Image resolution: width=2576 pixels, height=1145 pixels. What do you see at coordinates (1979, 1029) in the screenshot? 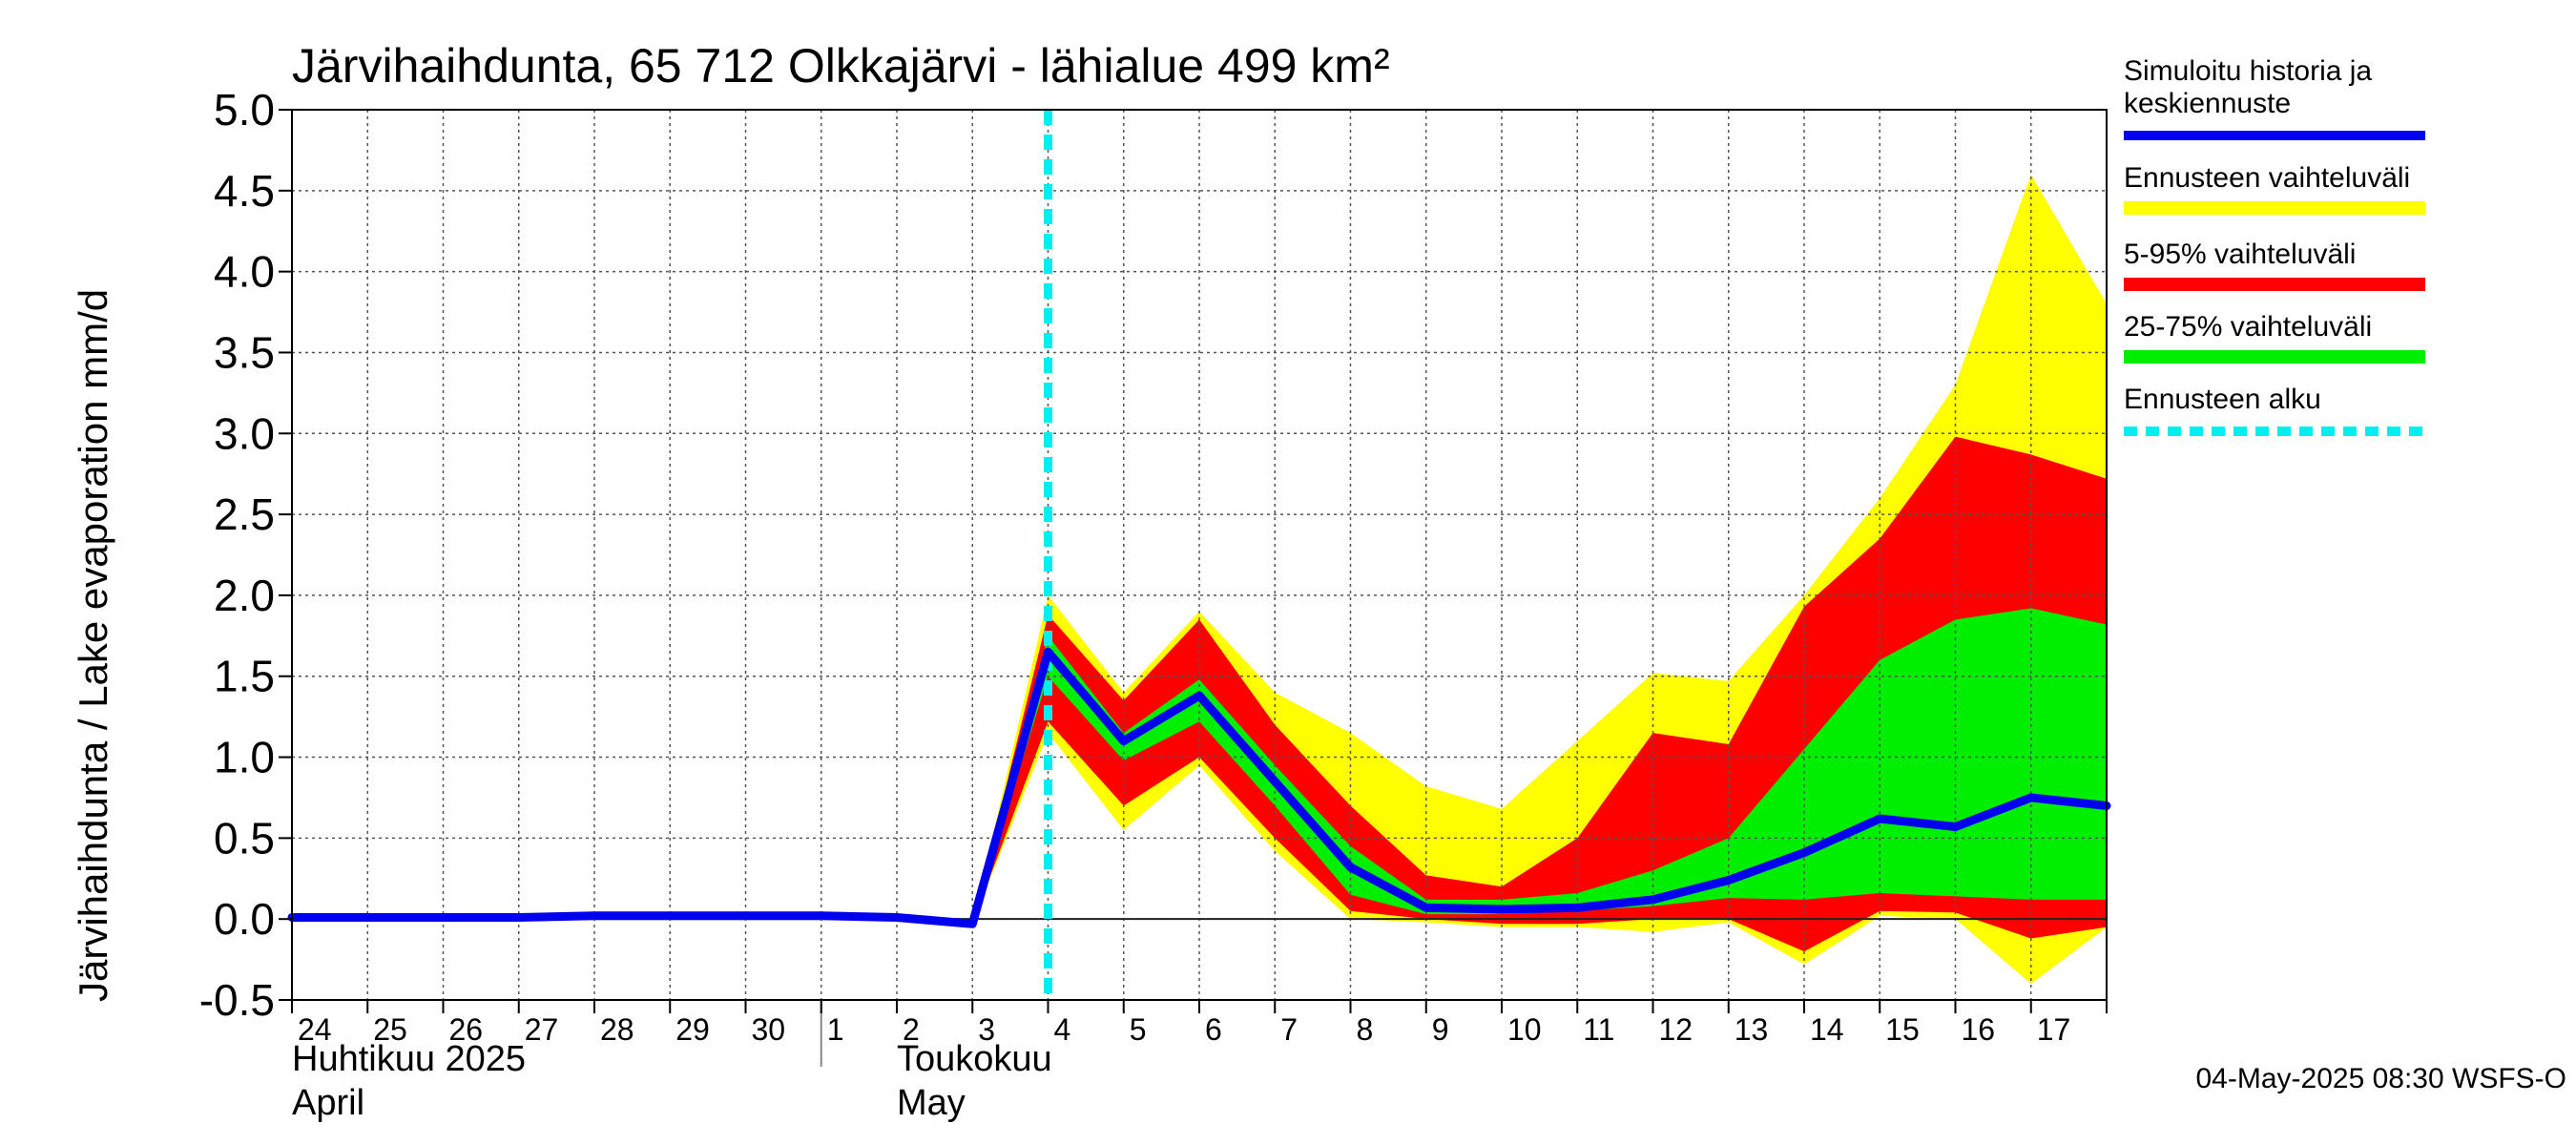
I see `x-tick-label: 16` at bounding box center [1979, 1029].